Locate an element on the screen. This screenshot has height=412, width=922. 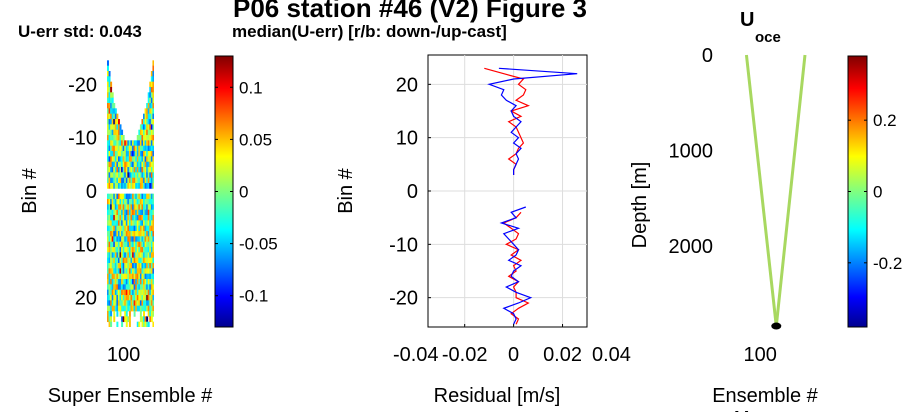
panel-3-x-ticks: 100 is located at coordinates (760, 355).